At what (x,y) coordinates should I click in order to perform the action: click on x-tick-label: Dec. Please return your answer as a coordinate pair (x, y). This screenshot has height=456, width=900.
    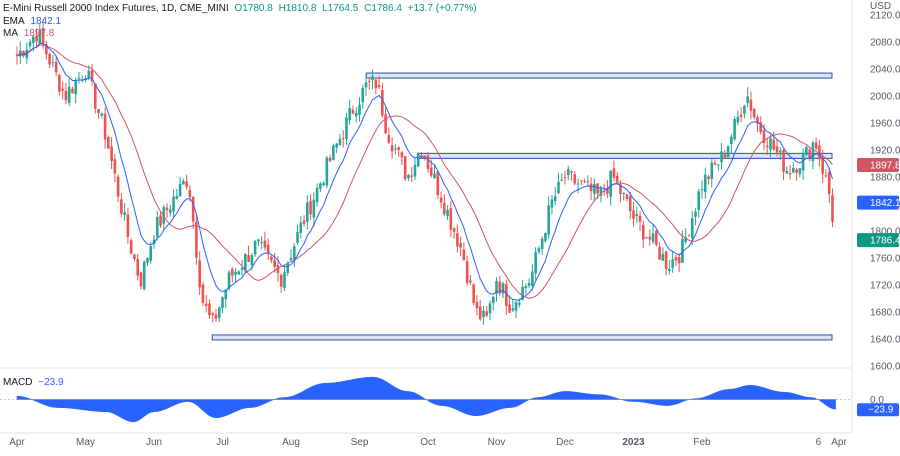
    Looking at the image, I should click on (565, 442).